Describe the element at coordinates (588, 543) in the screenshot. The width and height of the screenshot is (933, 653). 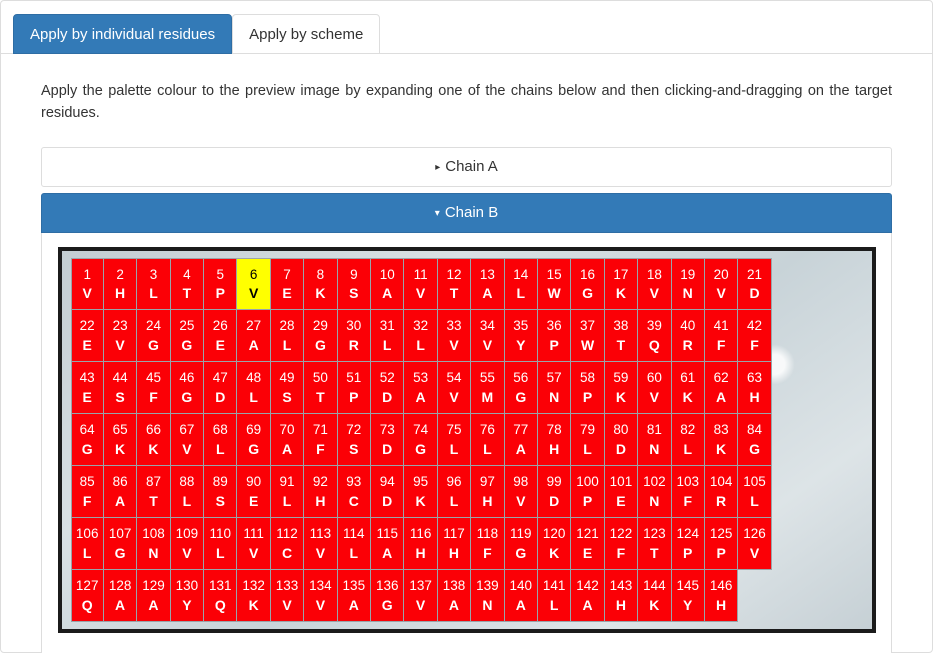
I see `residue-cell-121: 121 E` at that location.